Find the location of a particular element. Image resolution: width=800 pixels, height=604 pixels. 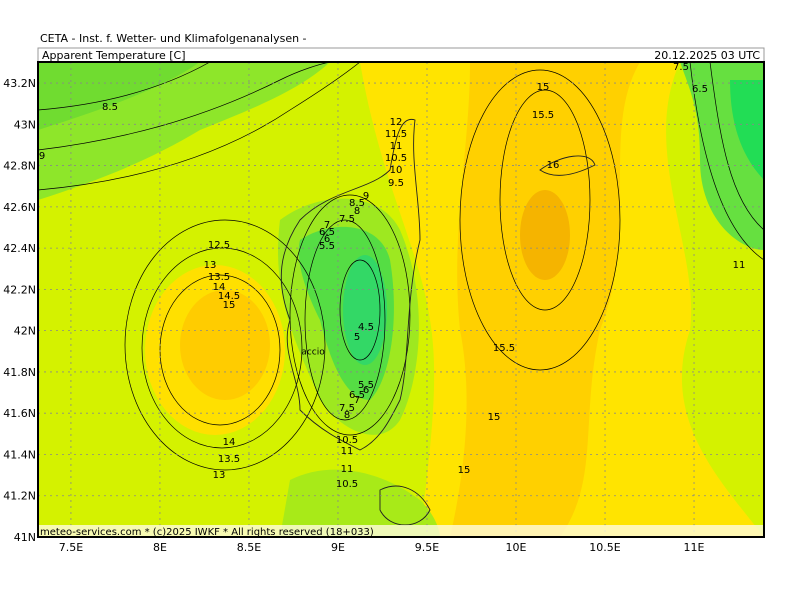

contour-label: 5 is located at coordinates (357, 337).